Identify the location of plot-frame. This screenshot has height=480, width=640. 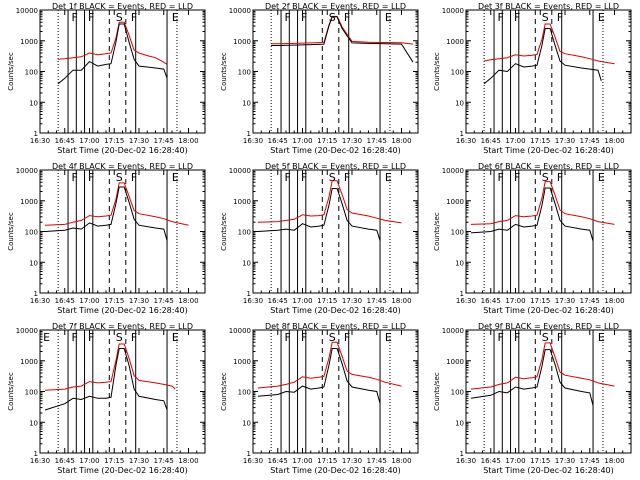
(122, 231).